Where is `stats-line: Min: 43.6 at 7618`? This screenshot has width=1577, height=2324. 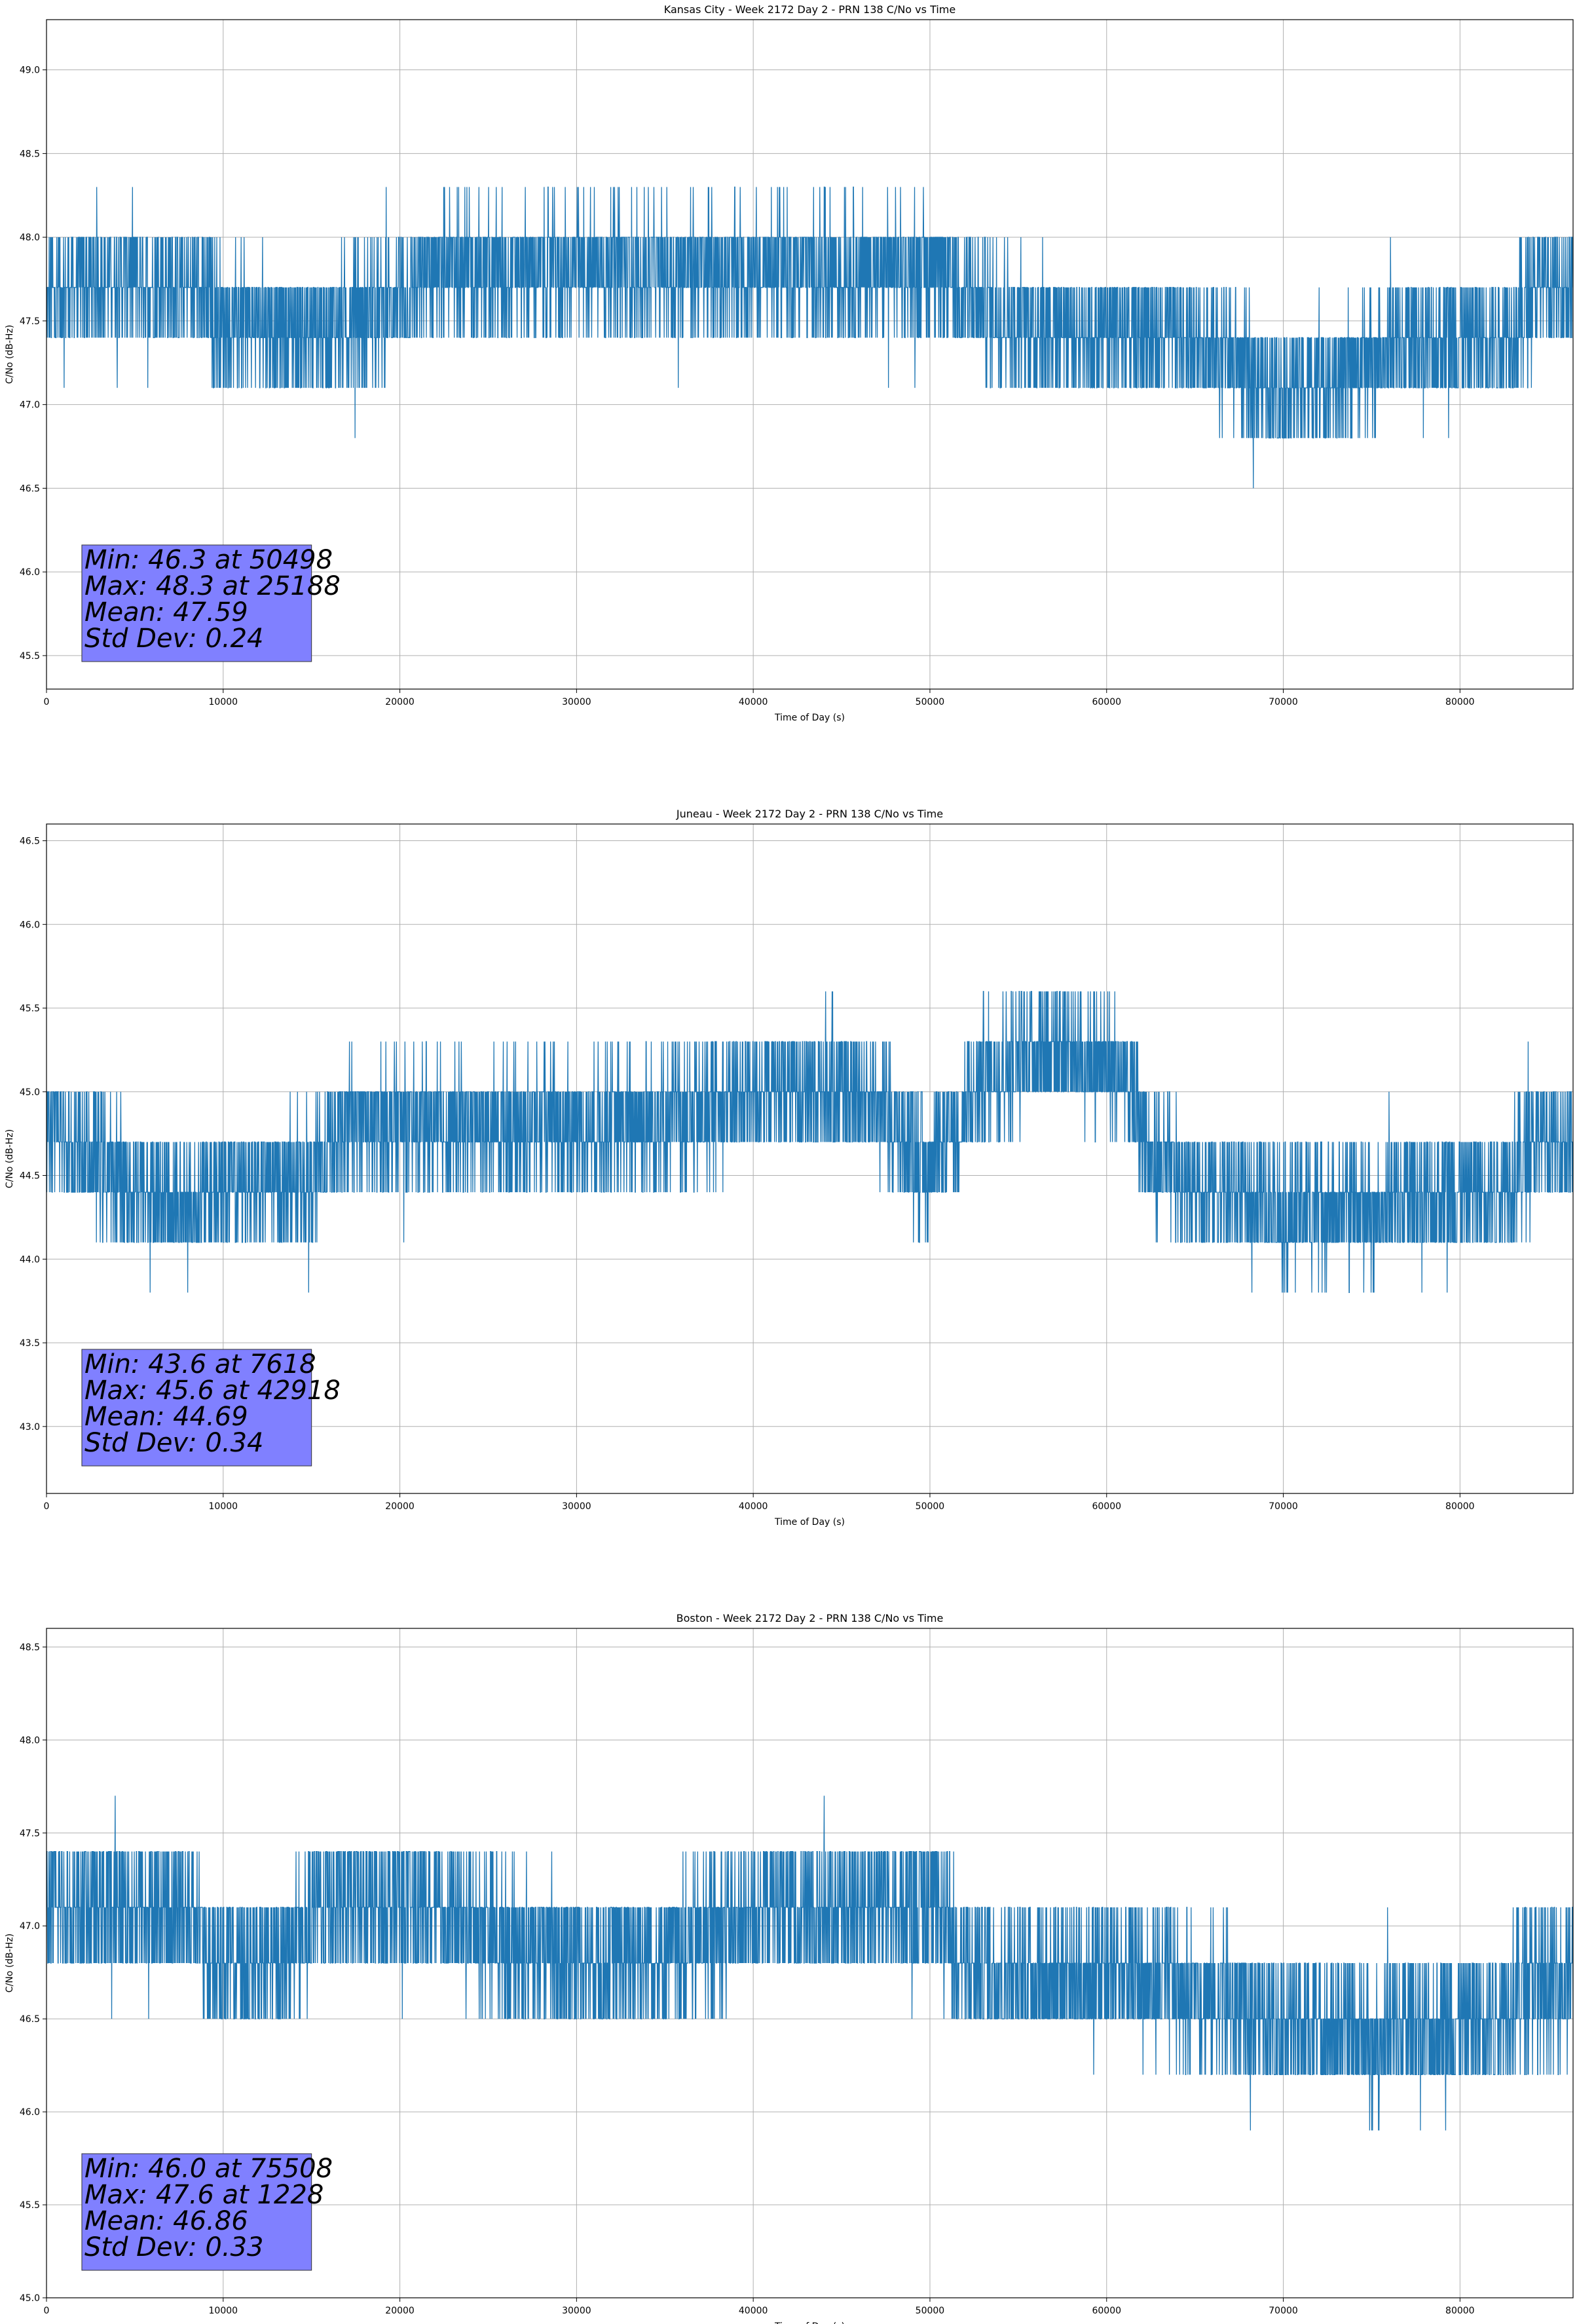 stats-line: Min: 43.6 at 7618 is located at coordinates (200, 1364).